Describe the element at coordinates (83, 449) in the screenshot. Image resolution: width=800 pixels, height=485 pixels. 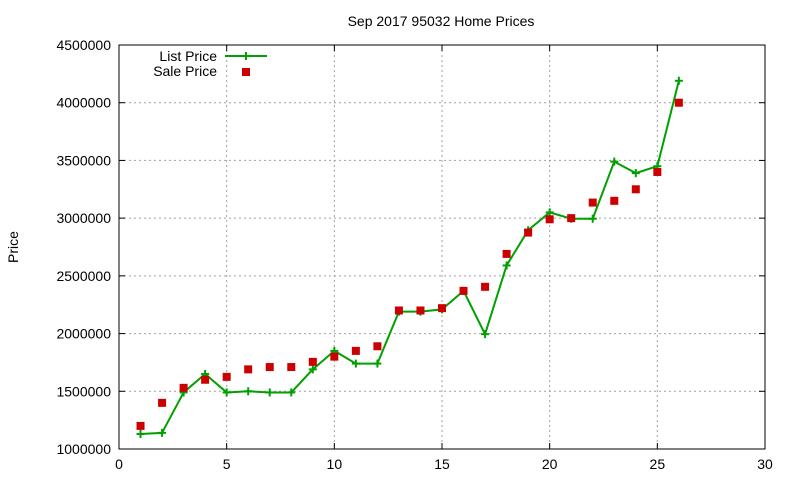
I see `y-tick-label: 1000000` at that location.